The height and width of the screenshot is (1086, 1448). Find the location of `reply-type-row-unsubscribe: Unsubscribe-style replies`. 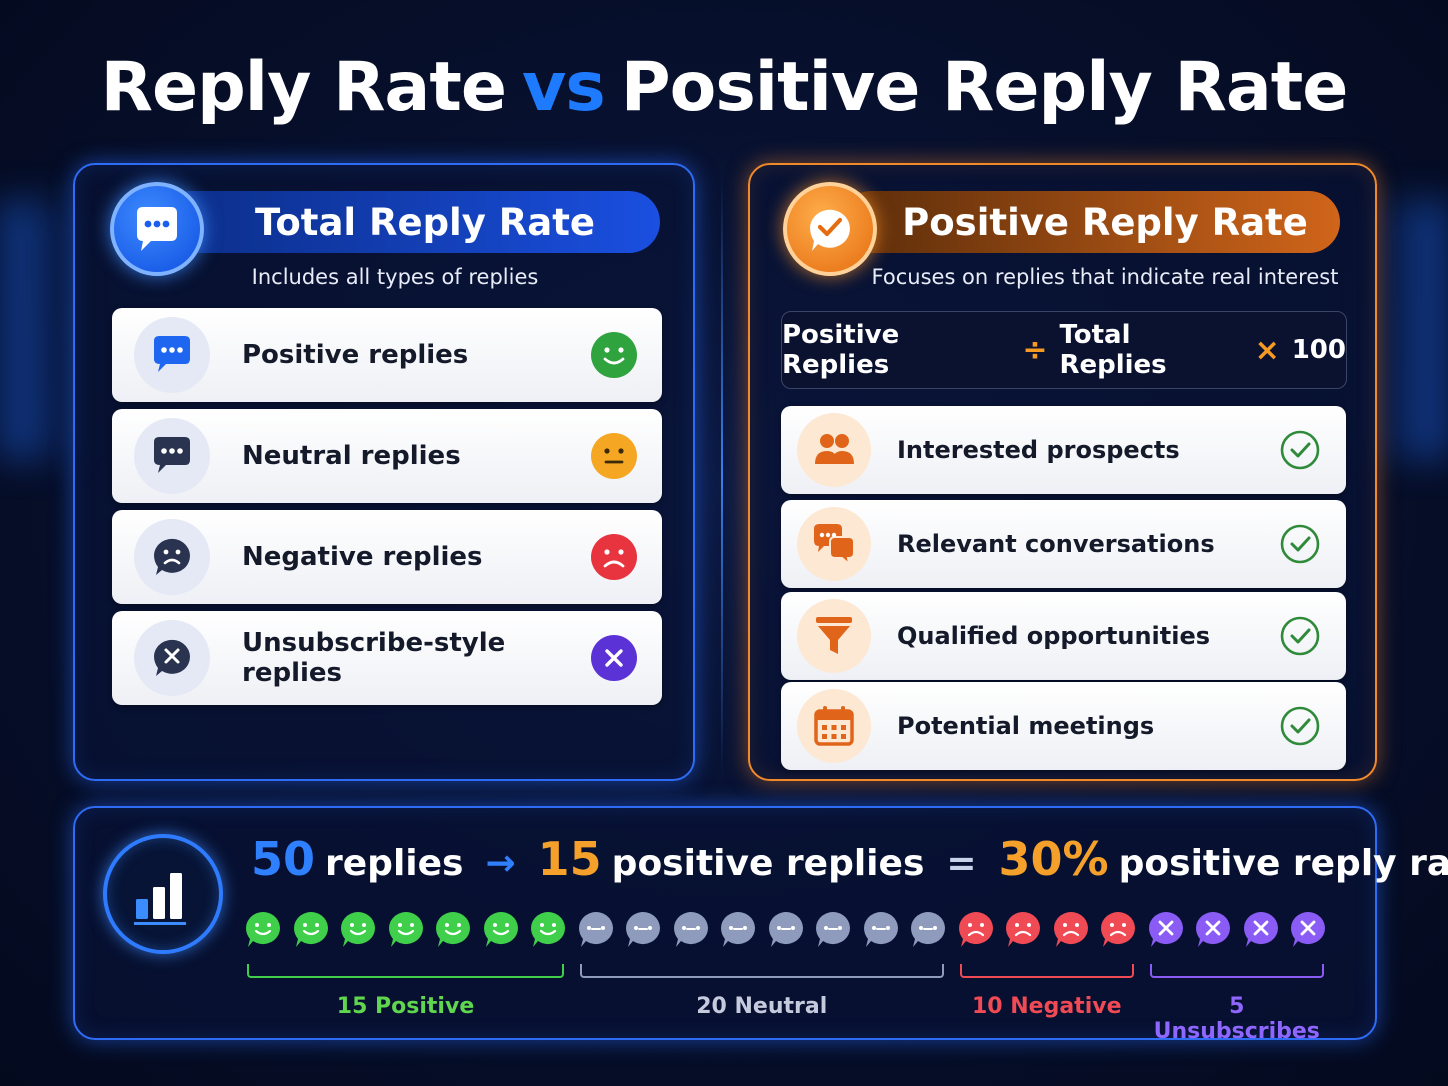

reply-type-row-unsubscribe: Unsubscribe-style replies is located at coordinates (387, 658).